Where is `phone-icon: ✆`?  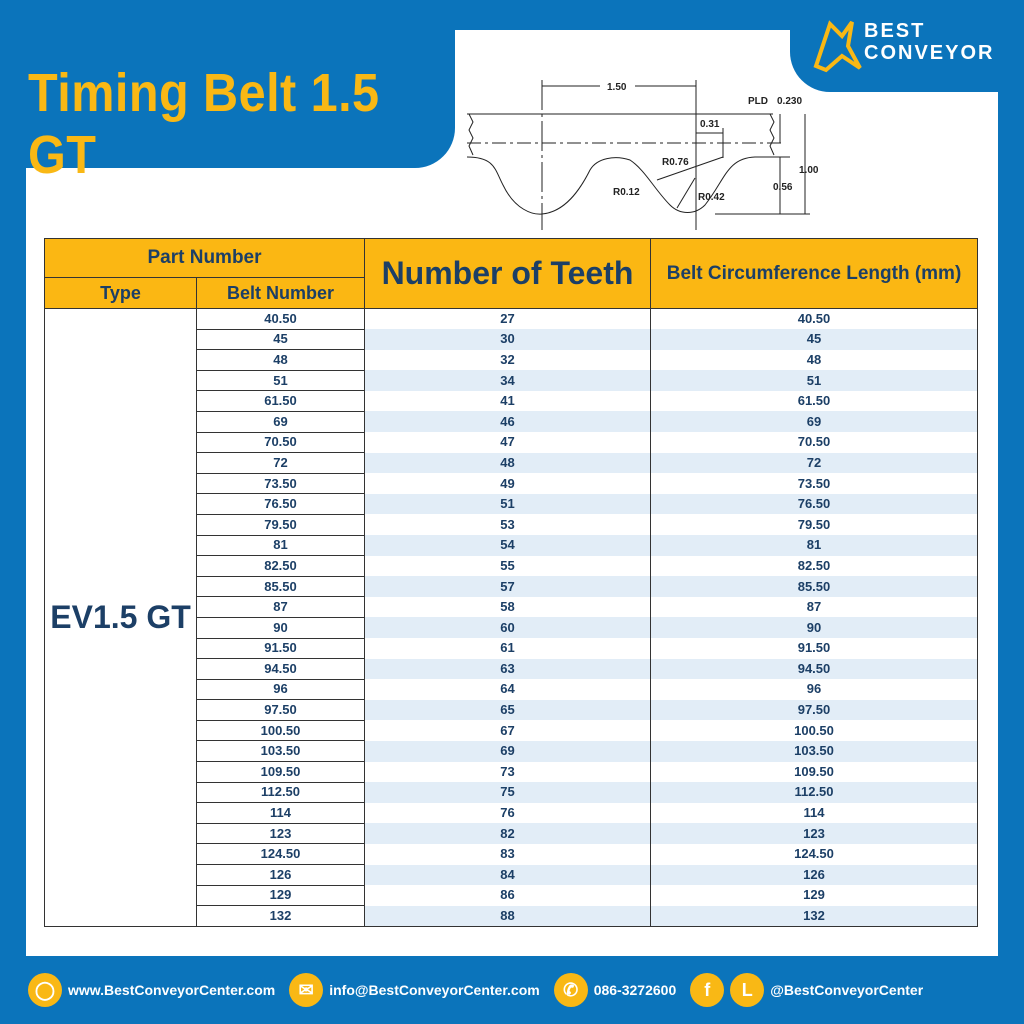 phone-icon: ✆ is located at coordinates (570, 990).